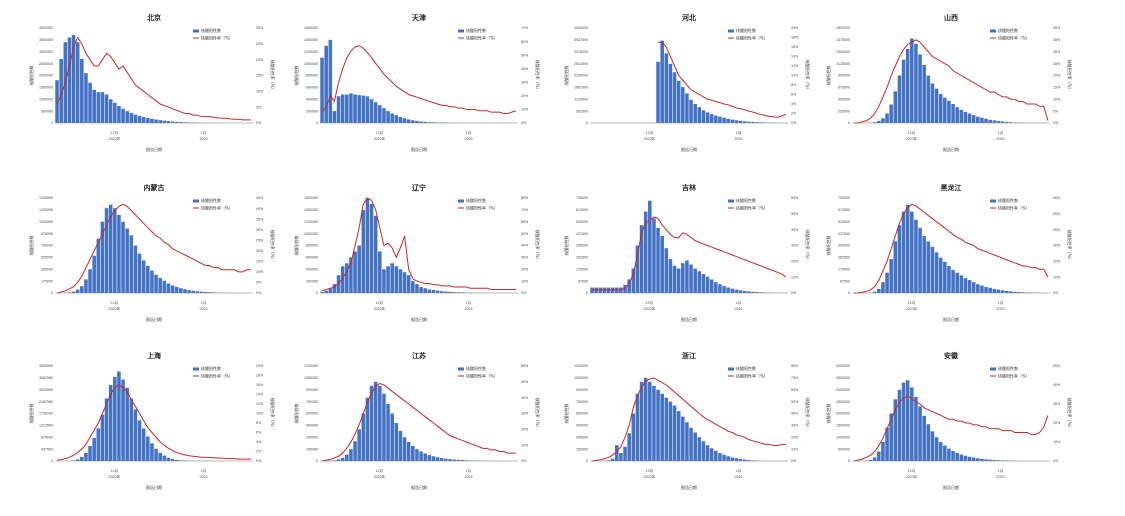 The image size is (1125, 516). I want to click on y-tick-label: 150000, so click(312, 449).